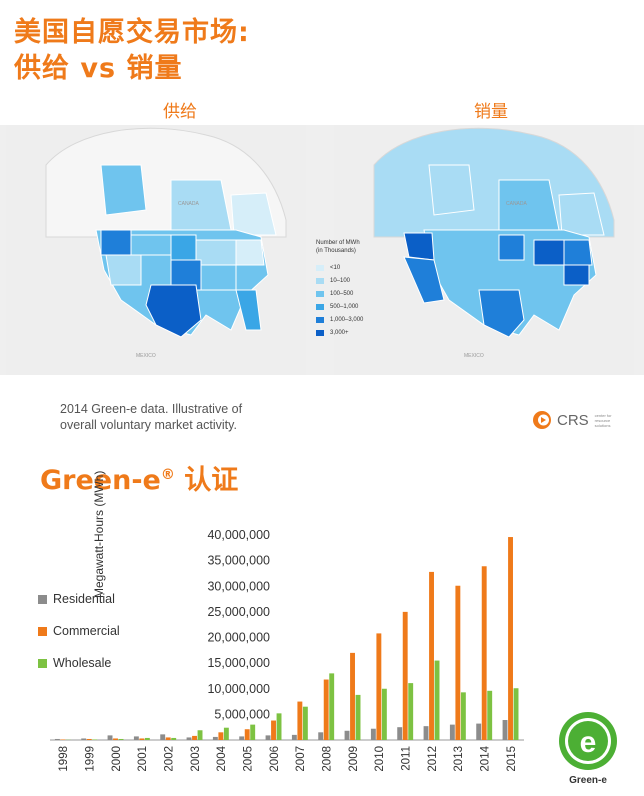 The width and height of the screenshot is (644, 796). I want to click on source-note-line-1: 2014 Green-e data. Illustrative of, so click(151, 409).